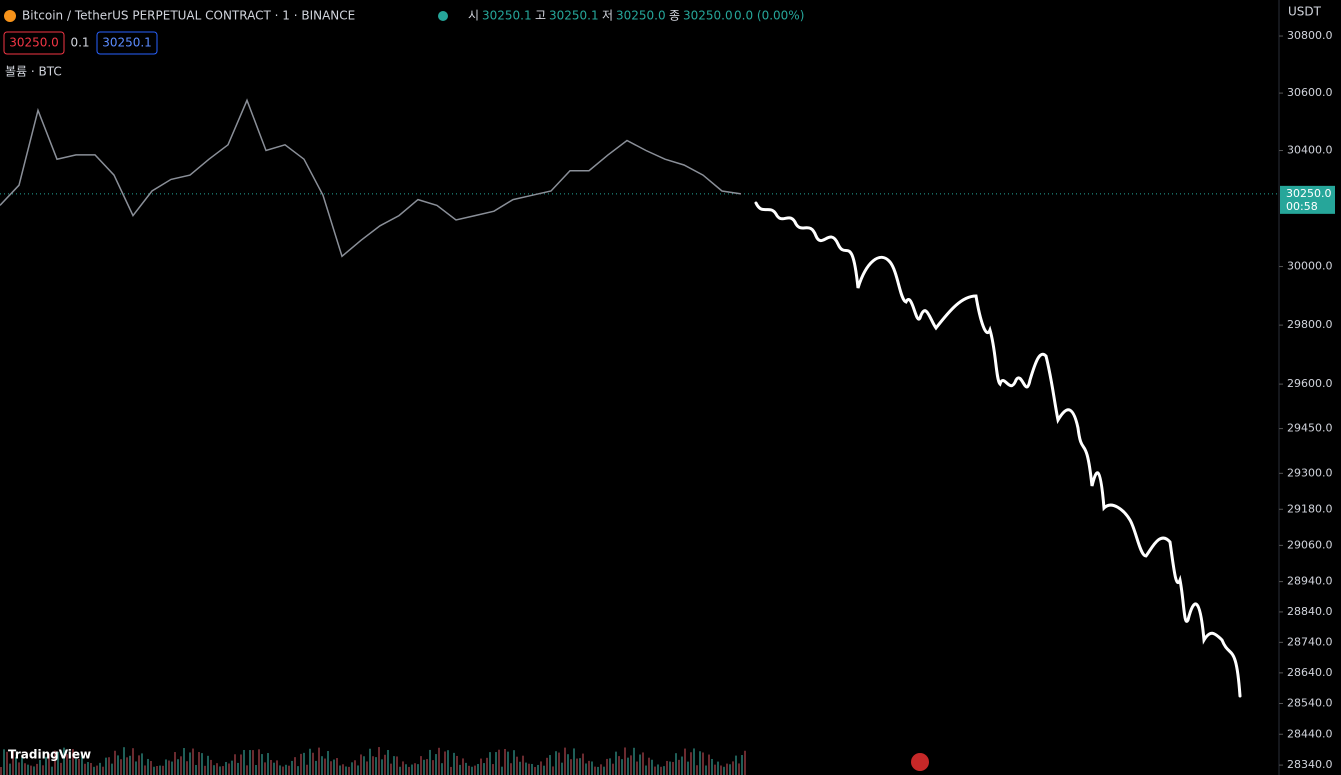 The width and height of the screenshot is (1341, 775). I want to click on y-tick-label: 30400.0, so click(1310, 150).